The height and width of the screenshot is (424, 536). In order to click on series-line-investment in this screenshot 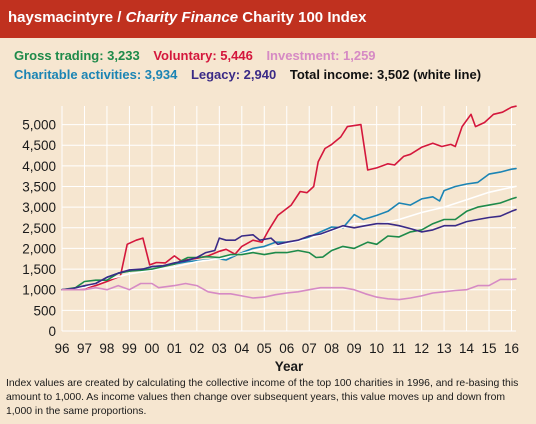, I will do `click(289, 289)`.